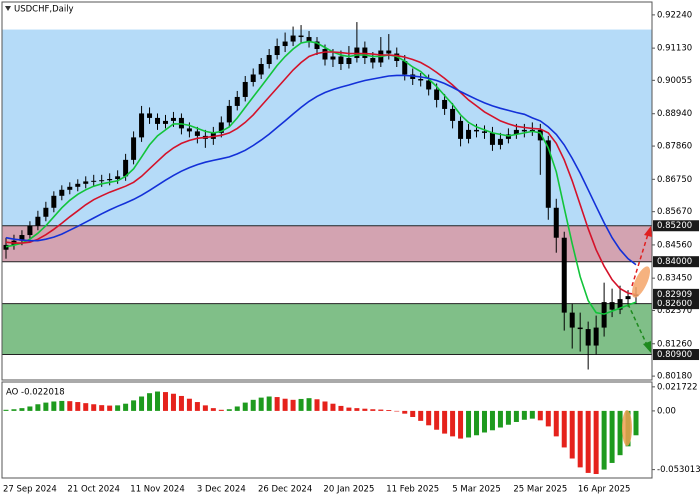 The height and width of the screenshot is (500, 700). Describe the element at coordinates (674, 81) in the screenshot. I see `y-tick-label: 0.90055` at that location.